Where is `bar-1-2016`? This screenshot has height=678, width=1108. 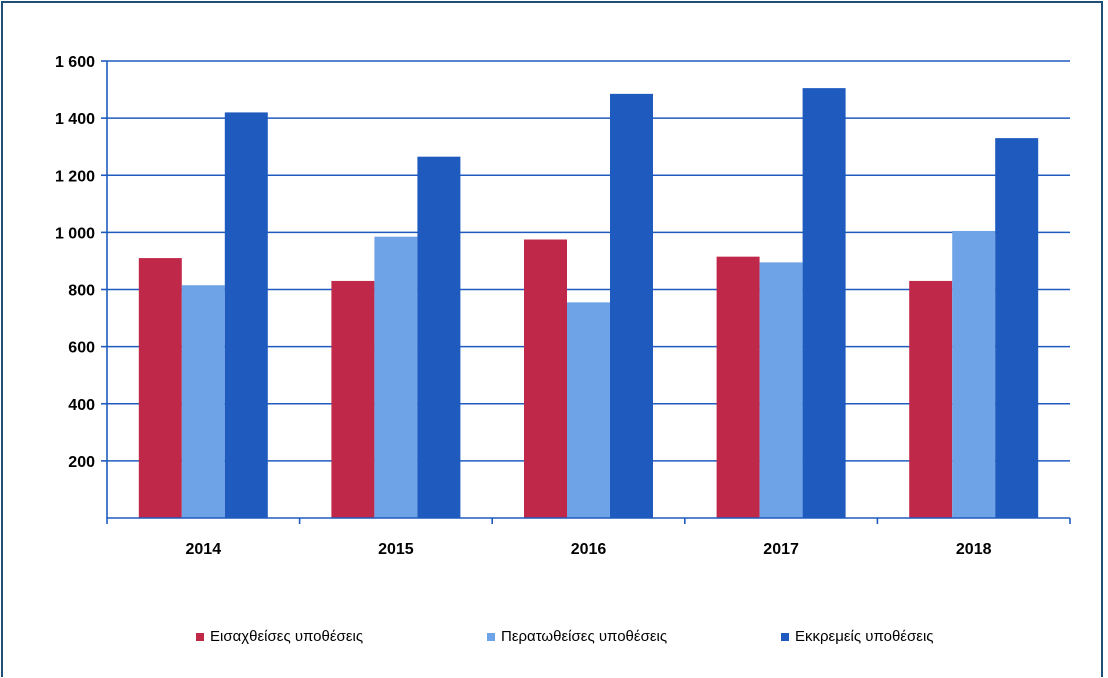 bar-1-2016 is located at coordinates (545, 378).